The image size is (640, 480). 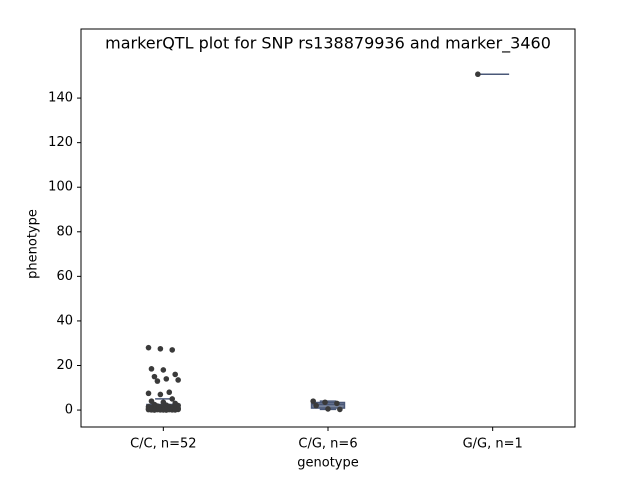 What do you see at coordinates (327, 444) in the screenshot?
I see `x-tick-label: C/G, n=6` at bounding box center [327, 444].